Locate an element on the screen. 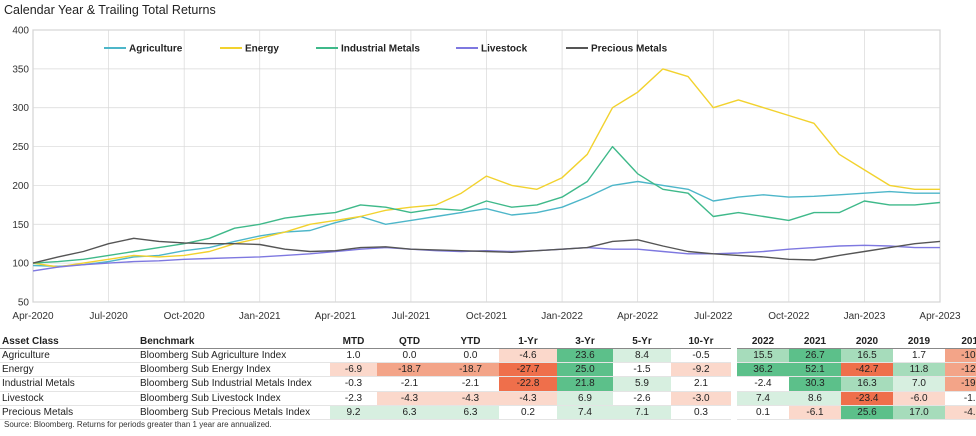  benchmark-cell: Bloomberg Sub Industrial Metals Index is located at coordinates (234, 384).